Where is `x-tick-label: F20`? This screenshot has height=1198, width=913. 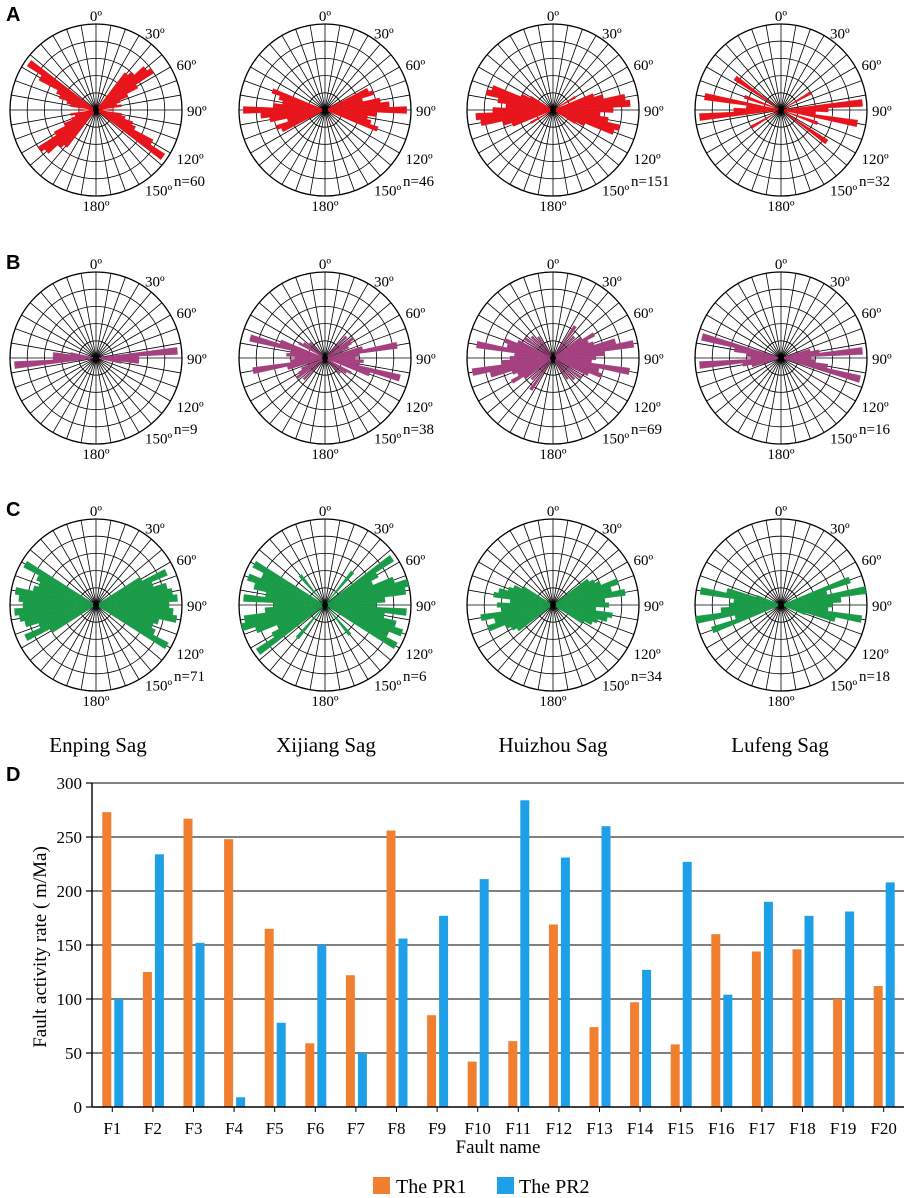
x-tick-label: F20 is located at coordinates (883, 1128).